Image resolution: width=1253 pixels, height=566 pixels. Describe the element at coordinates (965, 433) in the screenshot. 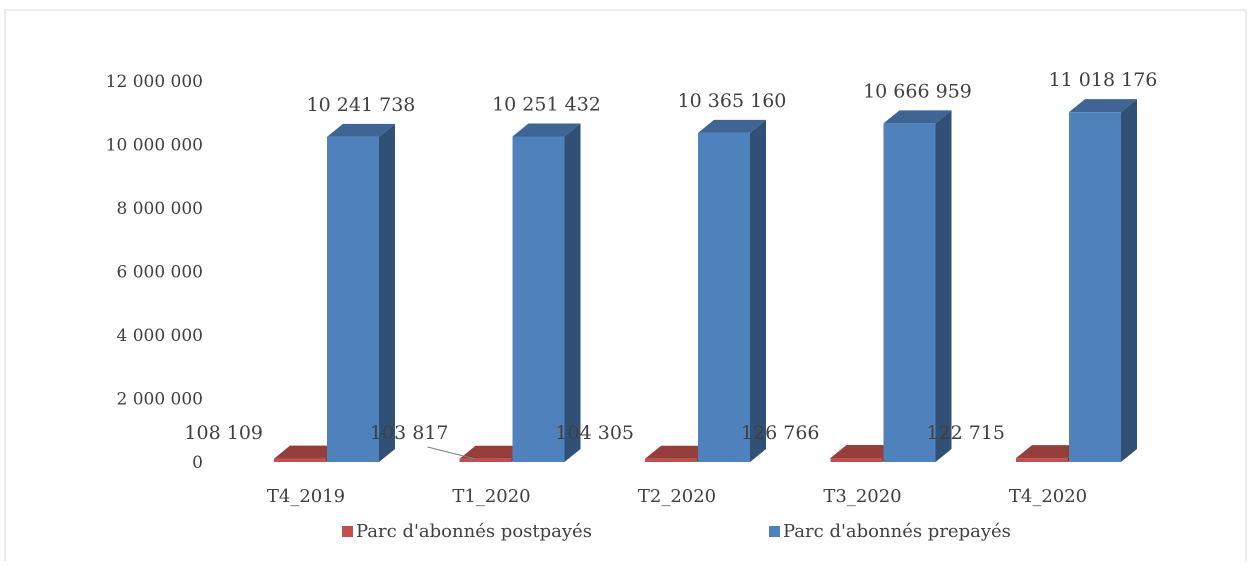

I see `data-label-postpayes: 122 715` at that location.